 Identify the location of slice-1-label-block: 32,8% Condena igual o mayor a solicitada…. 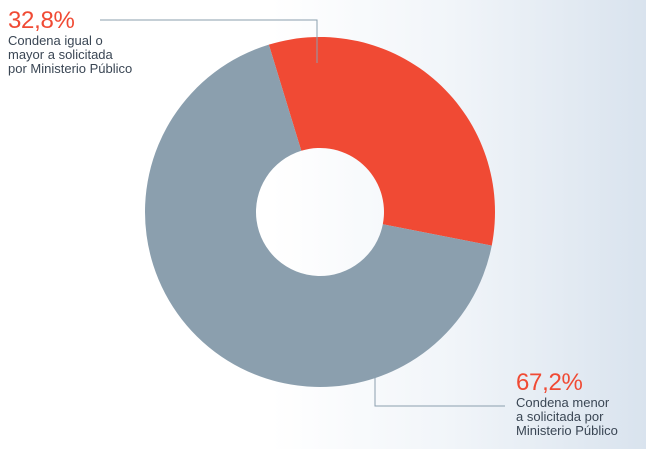
(70, 42).